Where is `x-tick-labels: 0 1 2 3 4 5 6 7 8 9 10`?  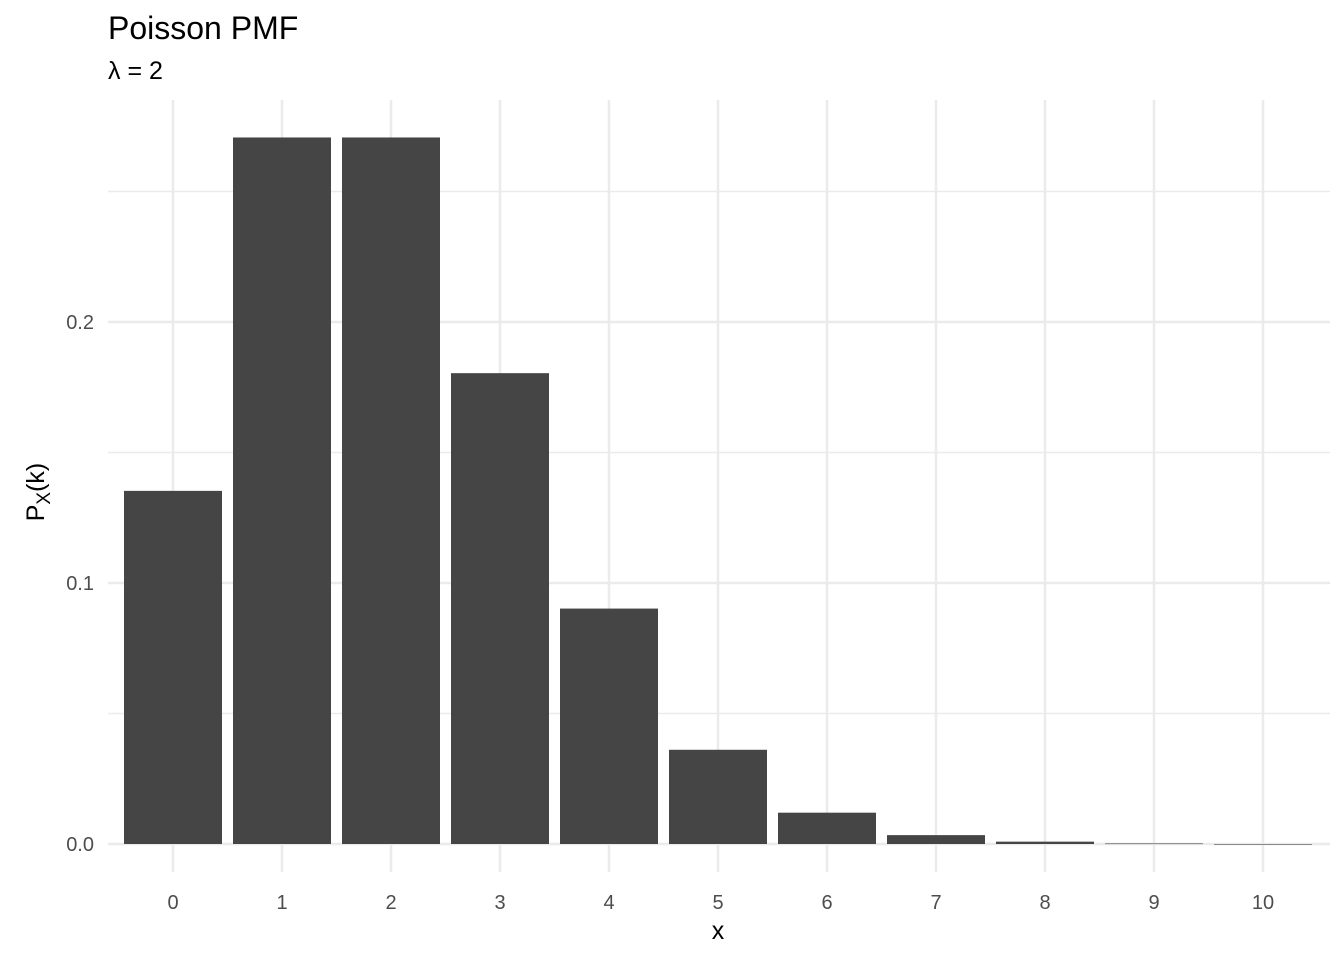 x-tick-labels: 0 1 2 3 4 5 6 7 8 9 10 is located at coordinates (720, 903).